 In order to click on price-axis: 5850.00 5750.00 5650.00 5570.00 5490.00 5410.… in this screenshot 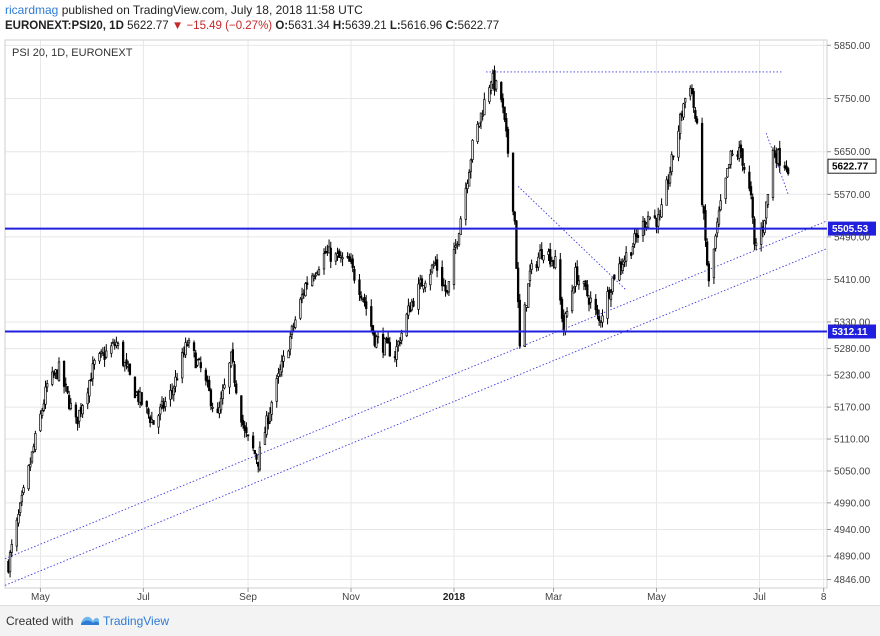, I will do `click(849, 313)`.